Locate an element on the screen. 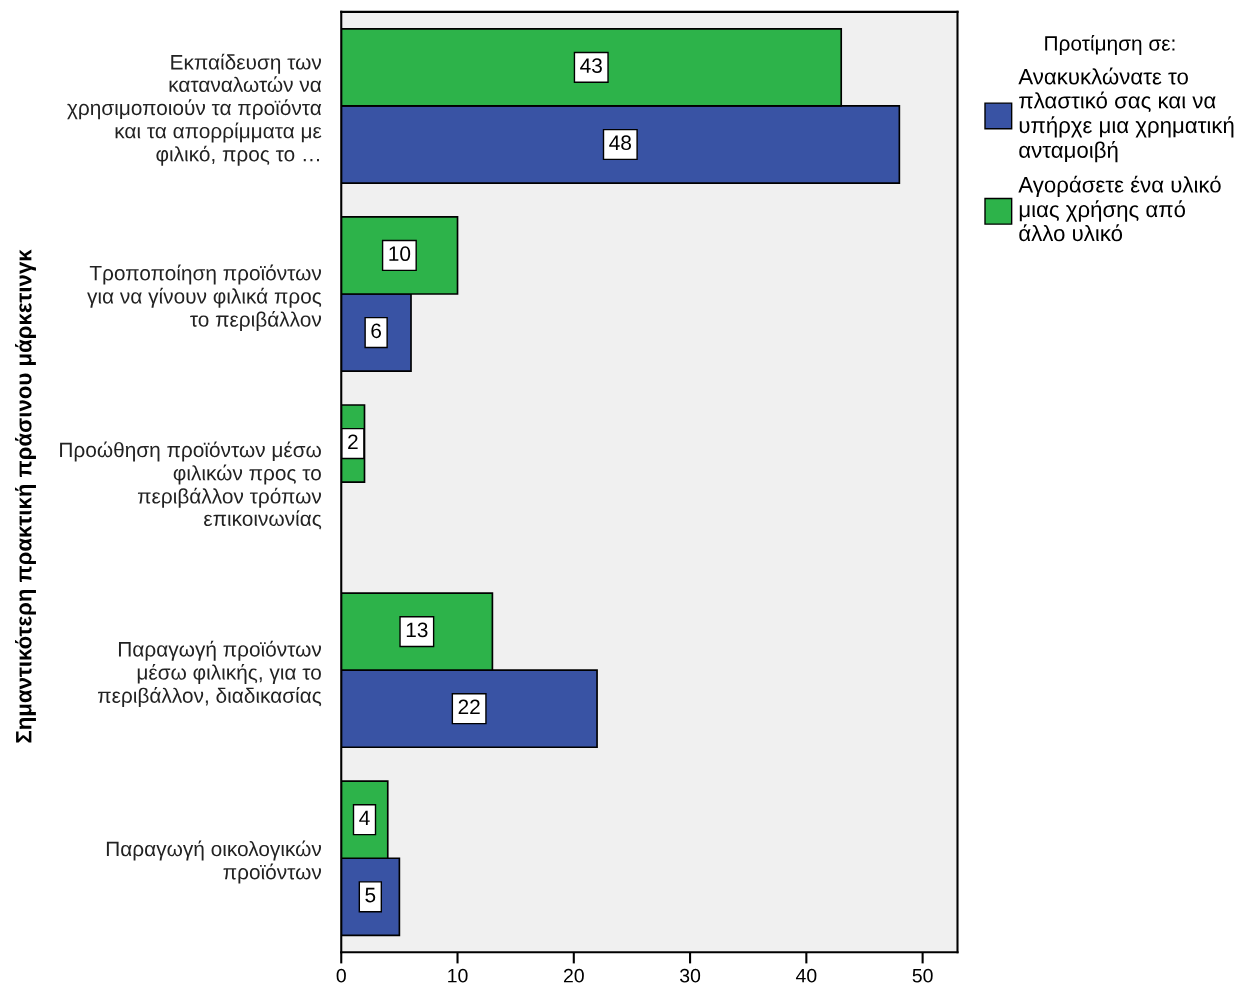 The height and width of the screenshot is (993, 1250). data-label: 4 is located at coordinates (364, 818).